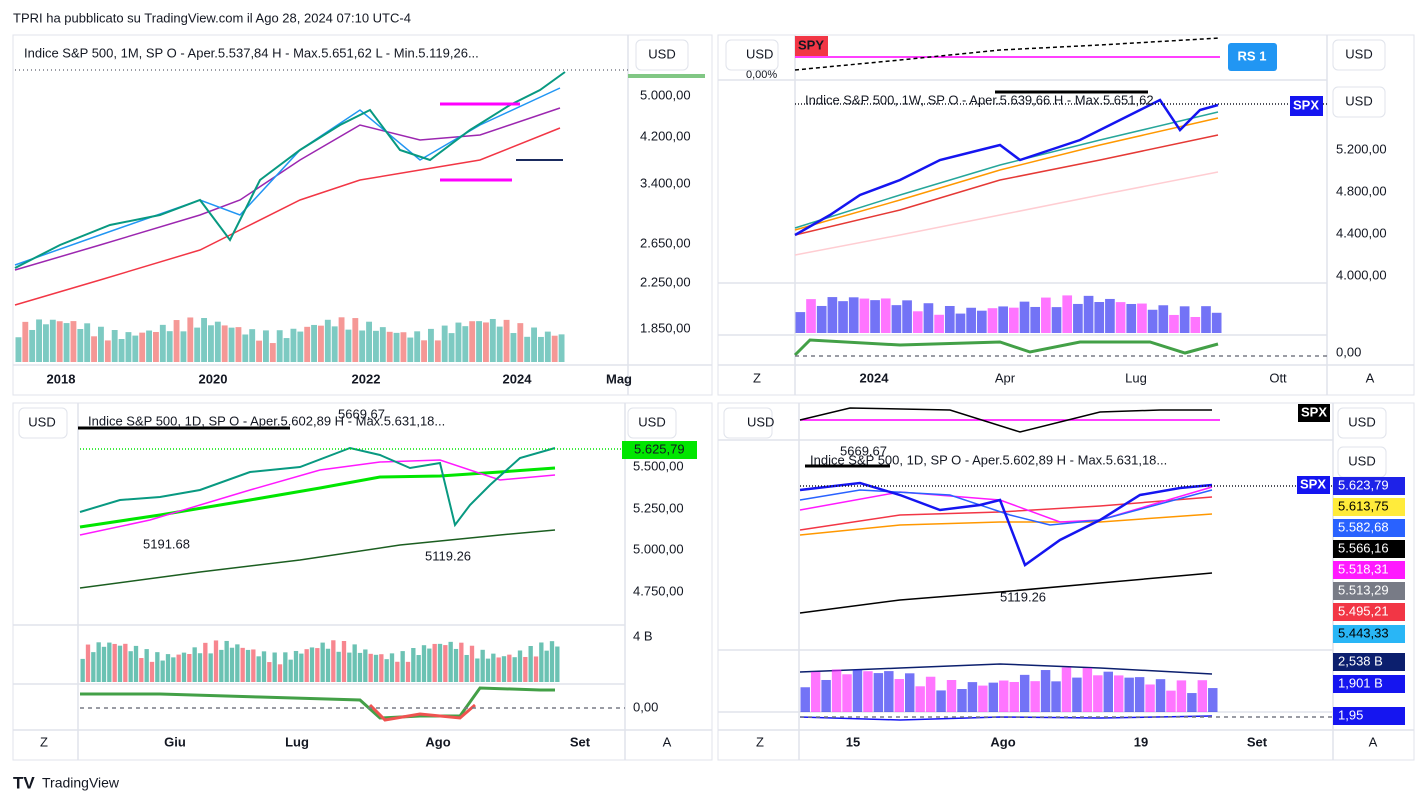 The width and height of the screenshot is (1427, 810). I want to click on price-tag-label: 5.518,31, so click(1363, 568).